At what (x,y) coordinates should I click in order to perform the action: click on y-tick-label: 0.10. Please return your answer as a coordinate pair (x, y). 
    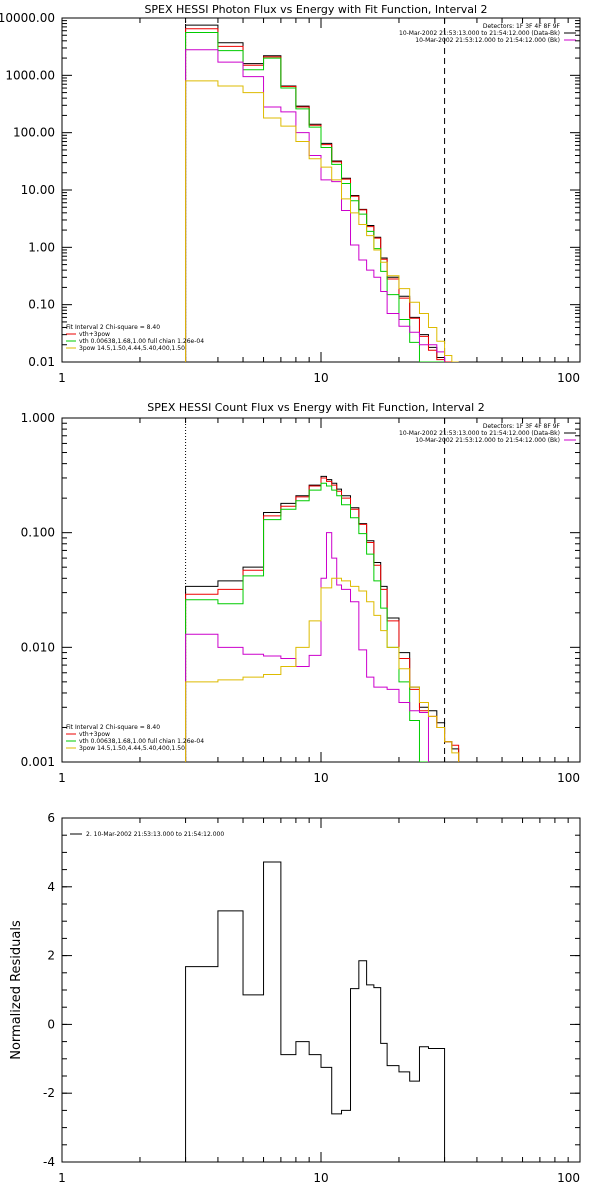
    Looking at the image, I should click on (41, 305).